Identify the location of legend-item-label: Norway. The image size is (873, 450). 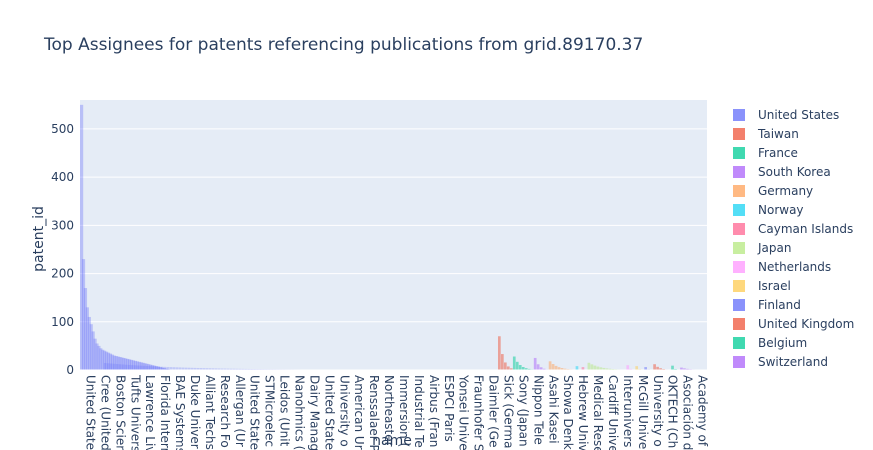
(781, 210).